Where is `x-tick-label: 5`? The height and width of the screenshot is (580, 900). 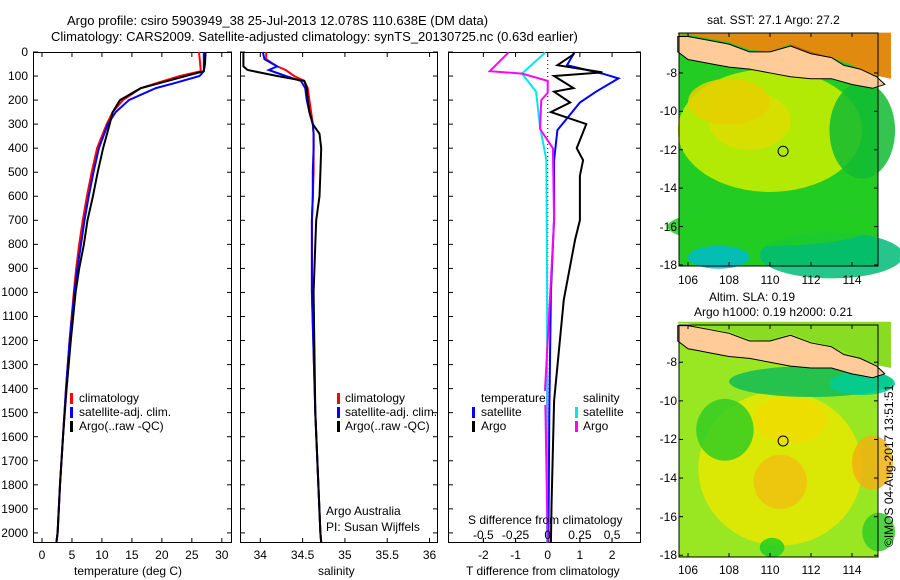 x-tick-label: 5 is located at coordinates (72, 555).